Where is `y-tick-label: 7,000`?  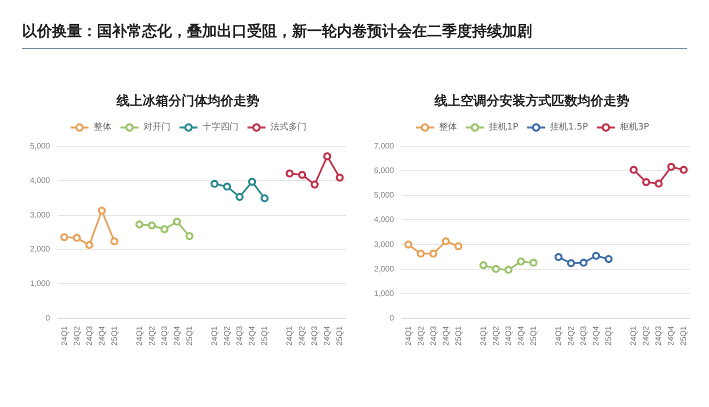
y-tick-label: 7,000 is located at coordinates (384, 146).